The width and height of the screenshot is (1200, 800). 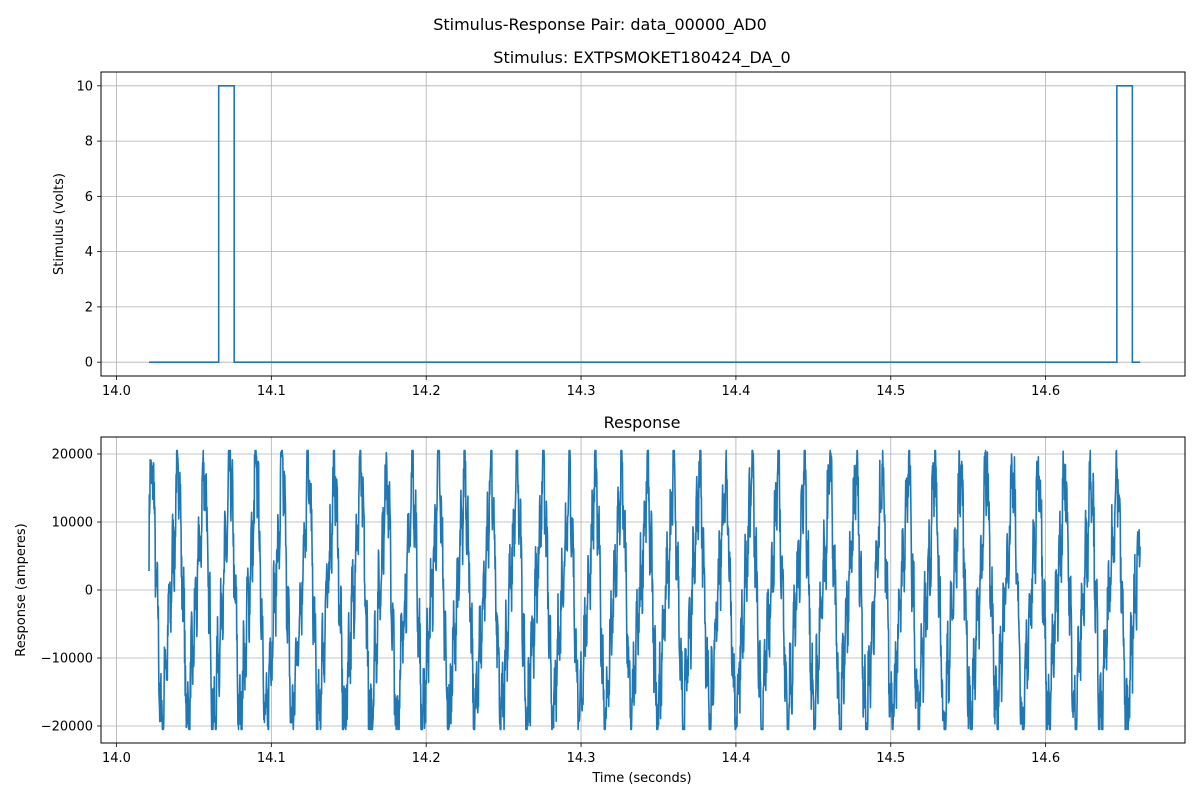 I want to click on y-tick-label: 6, so click(x=89, y=197).